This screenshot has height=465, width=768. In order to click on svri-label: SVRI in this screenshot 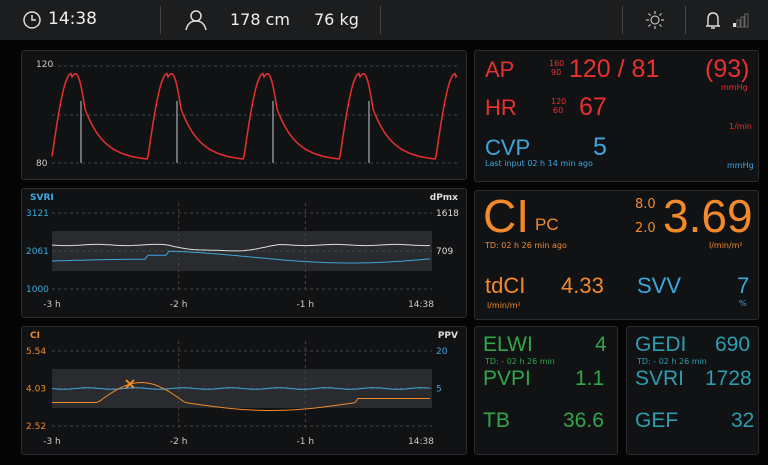, I will do `click(660, 378)`.